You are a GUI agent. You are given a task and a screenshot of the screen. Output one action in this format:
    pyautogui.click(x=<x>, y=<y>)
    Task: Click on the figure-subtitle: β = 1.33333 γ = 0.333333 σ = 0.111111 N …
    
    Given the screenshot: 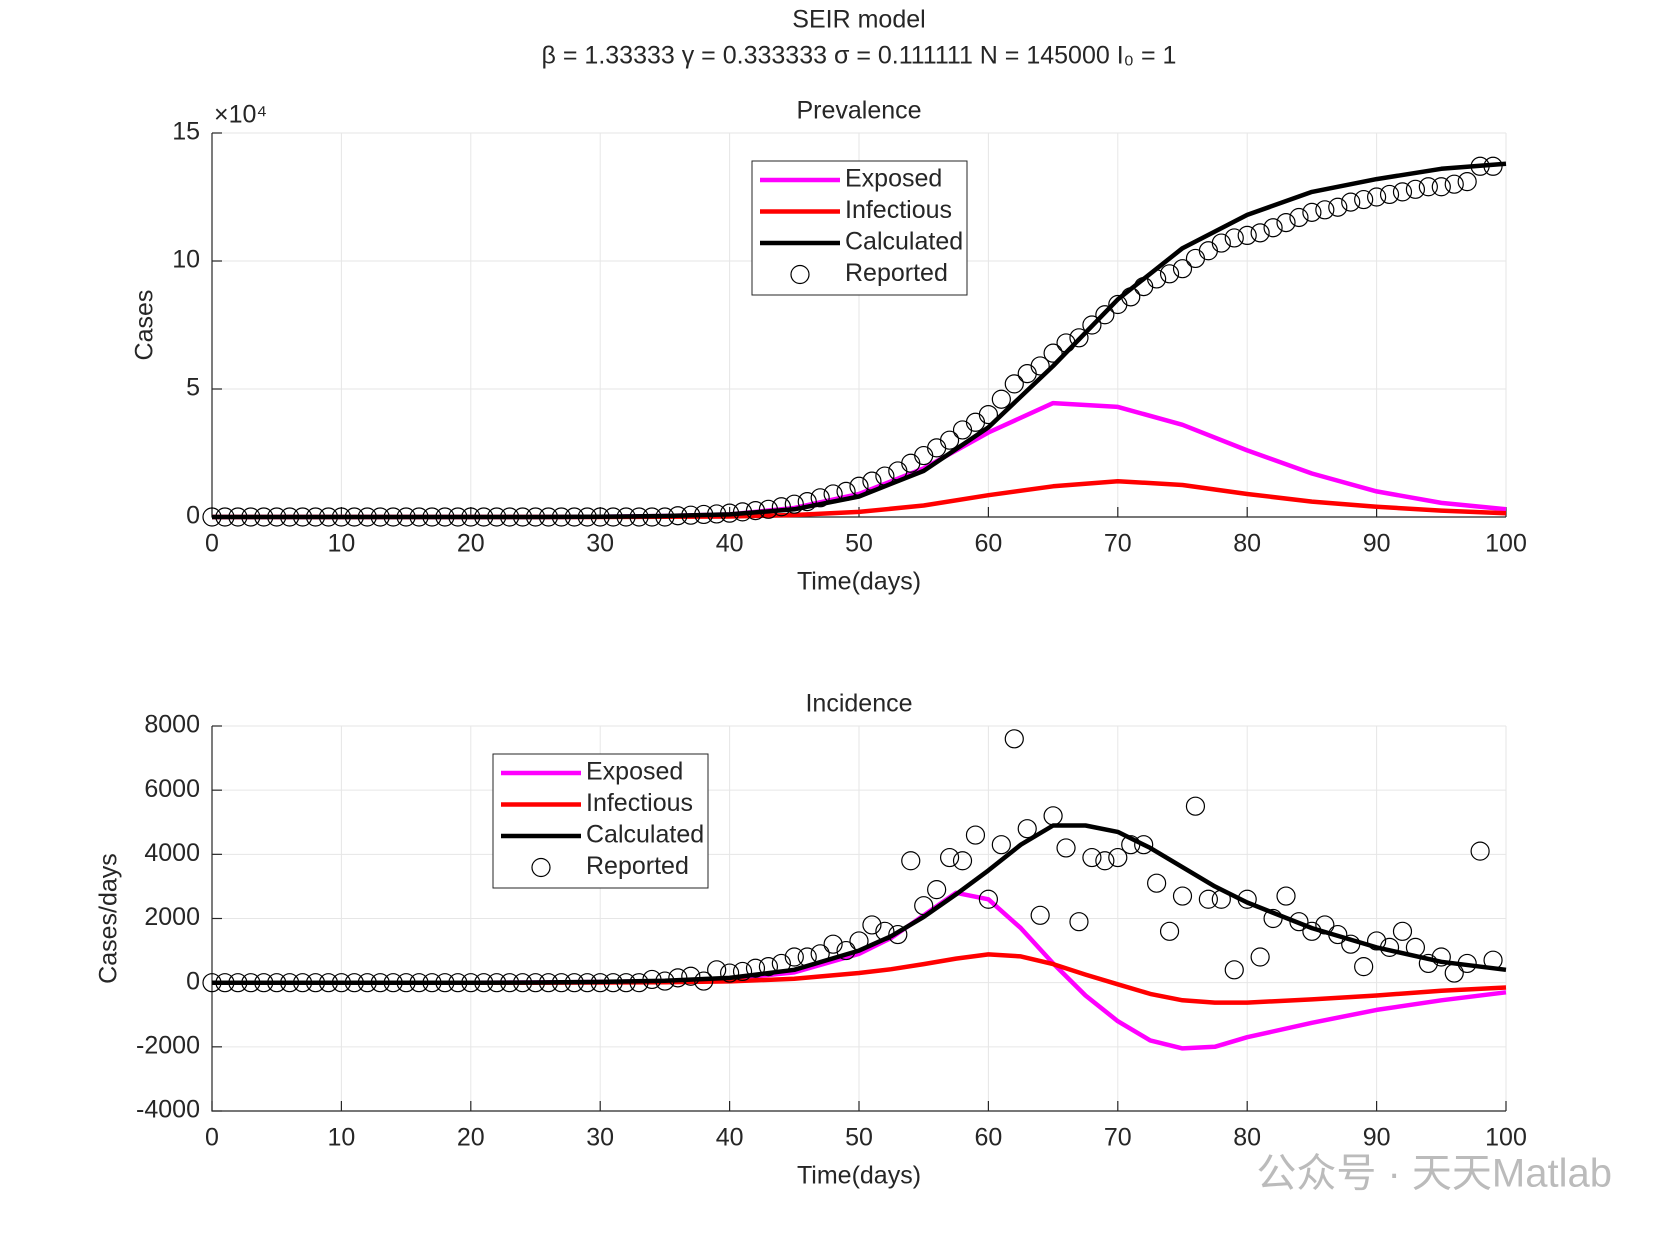 What is the action you would take?
    pyautogui.click(x=859, y=56)
    